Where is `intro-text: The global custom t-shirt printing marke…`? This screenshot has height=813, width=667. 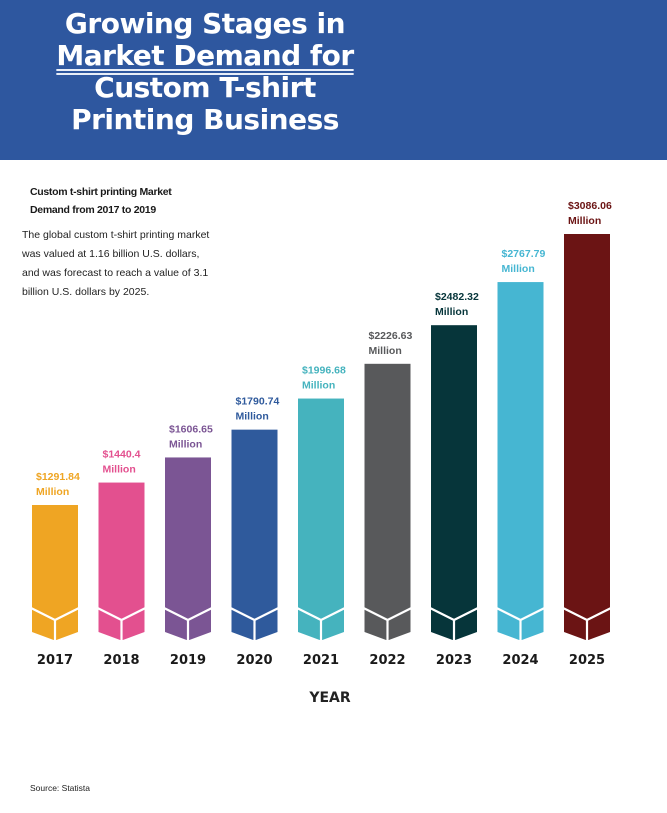
intro-text: The global custom t-shirt printing marke… is located at coordinates (116, 263).